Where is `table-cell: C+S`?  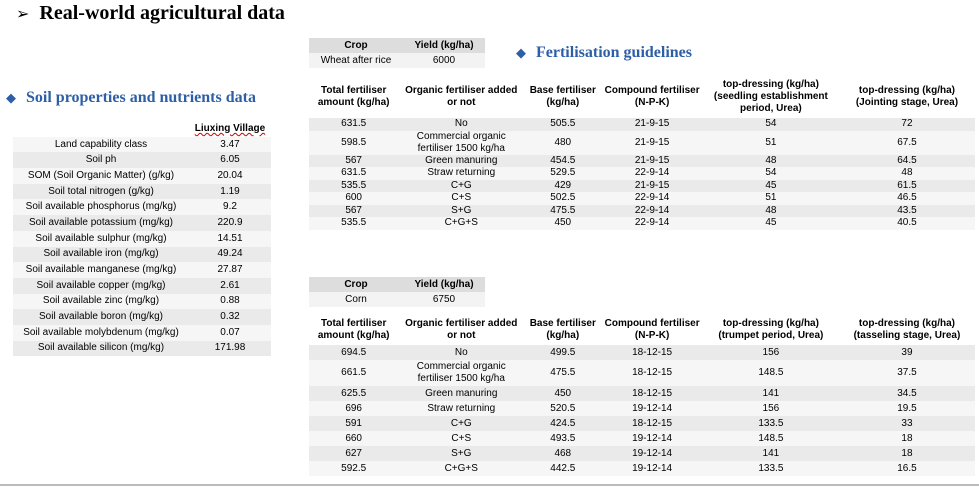
table-cell: C+S is located at coordinates (461, 198).